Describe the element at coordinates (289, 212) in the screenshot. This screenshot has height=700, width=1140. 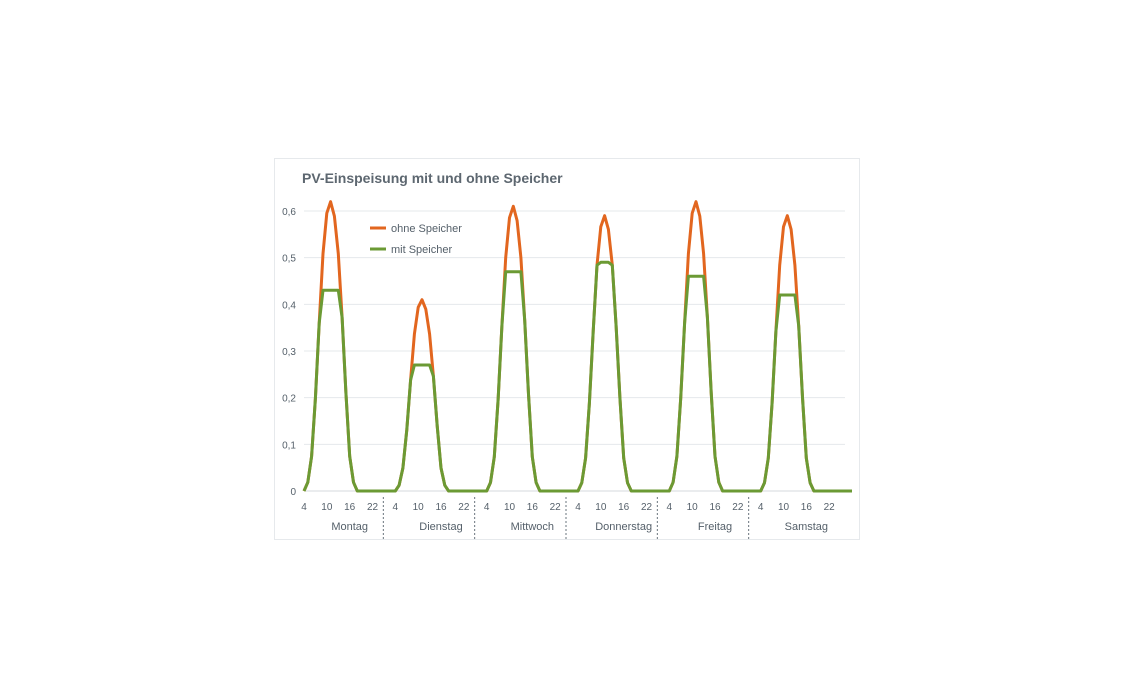
I see `y-tick-label: 0,6` at that location.